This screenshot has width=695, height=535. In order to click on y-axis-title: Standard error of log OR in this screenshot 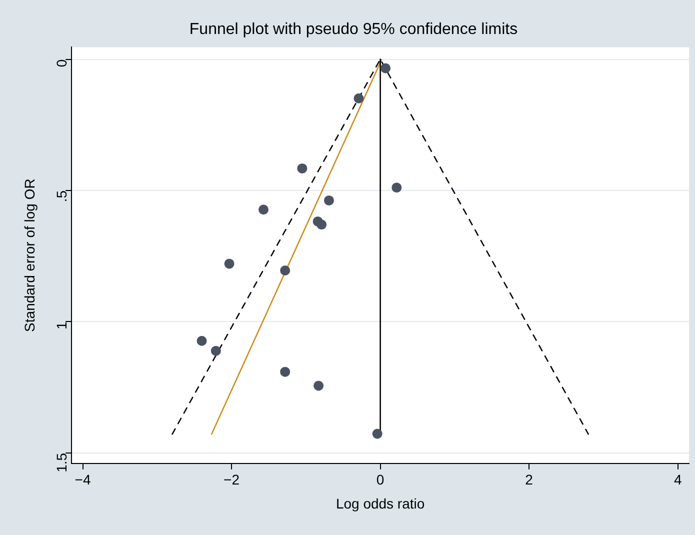, I will do `click(29, 255)`.